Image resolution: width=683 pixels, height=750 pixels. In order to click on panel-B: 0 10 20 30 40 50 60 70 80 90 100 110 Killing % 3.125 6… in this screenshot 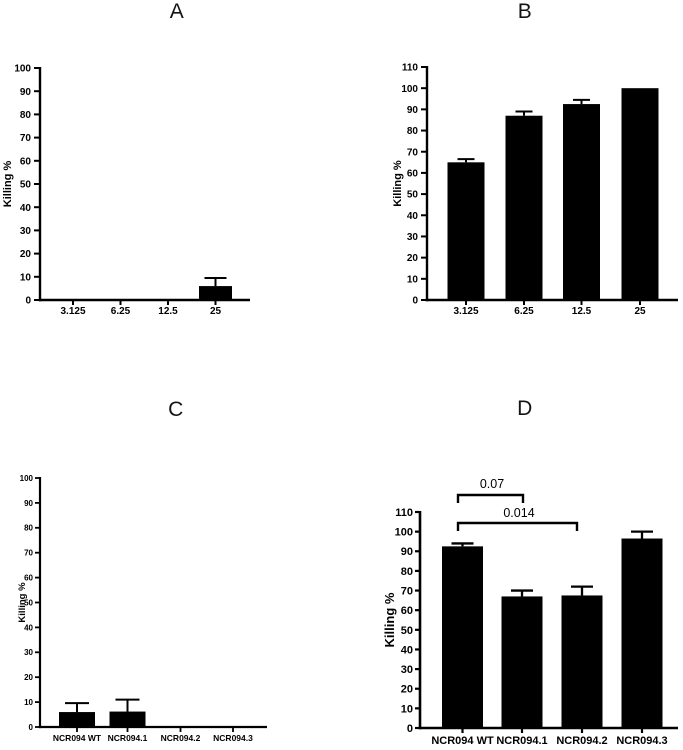, I will do `click(535, 190)`.